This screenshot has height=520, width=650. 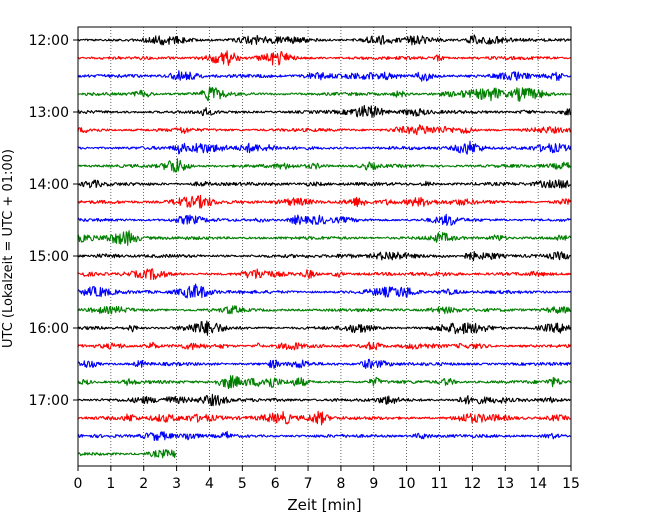 What do you see at coordinates (571, 484) in the screenshot?
I see `x-tick-label-15: 15` at bounding box center [571, 484].